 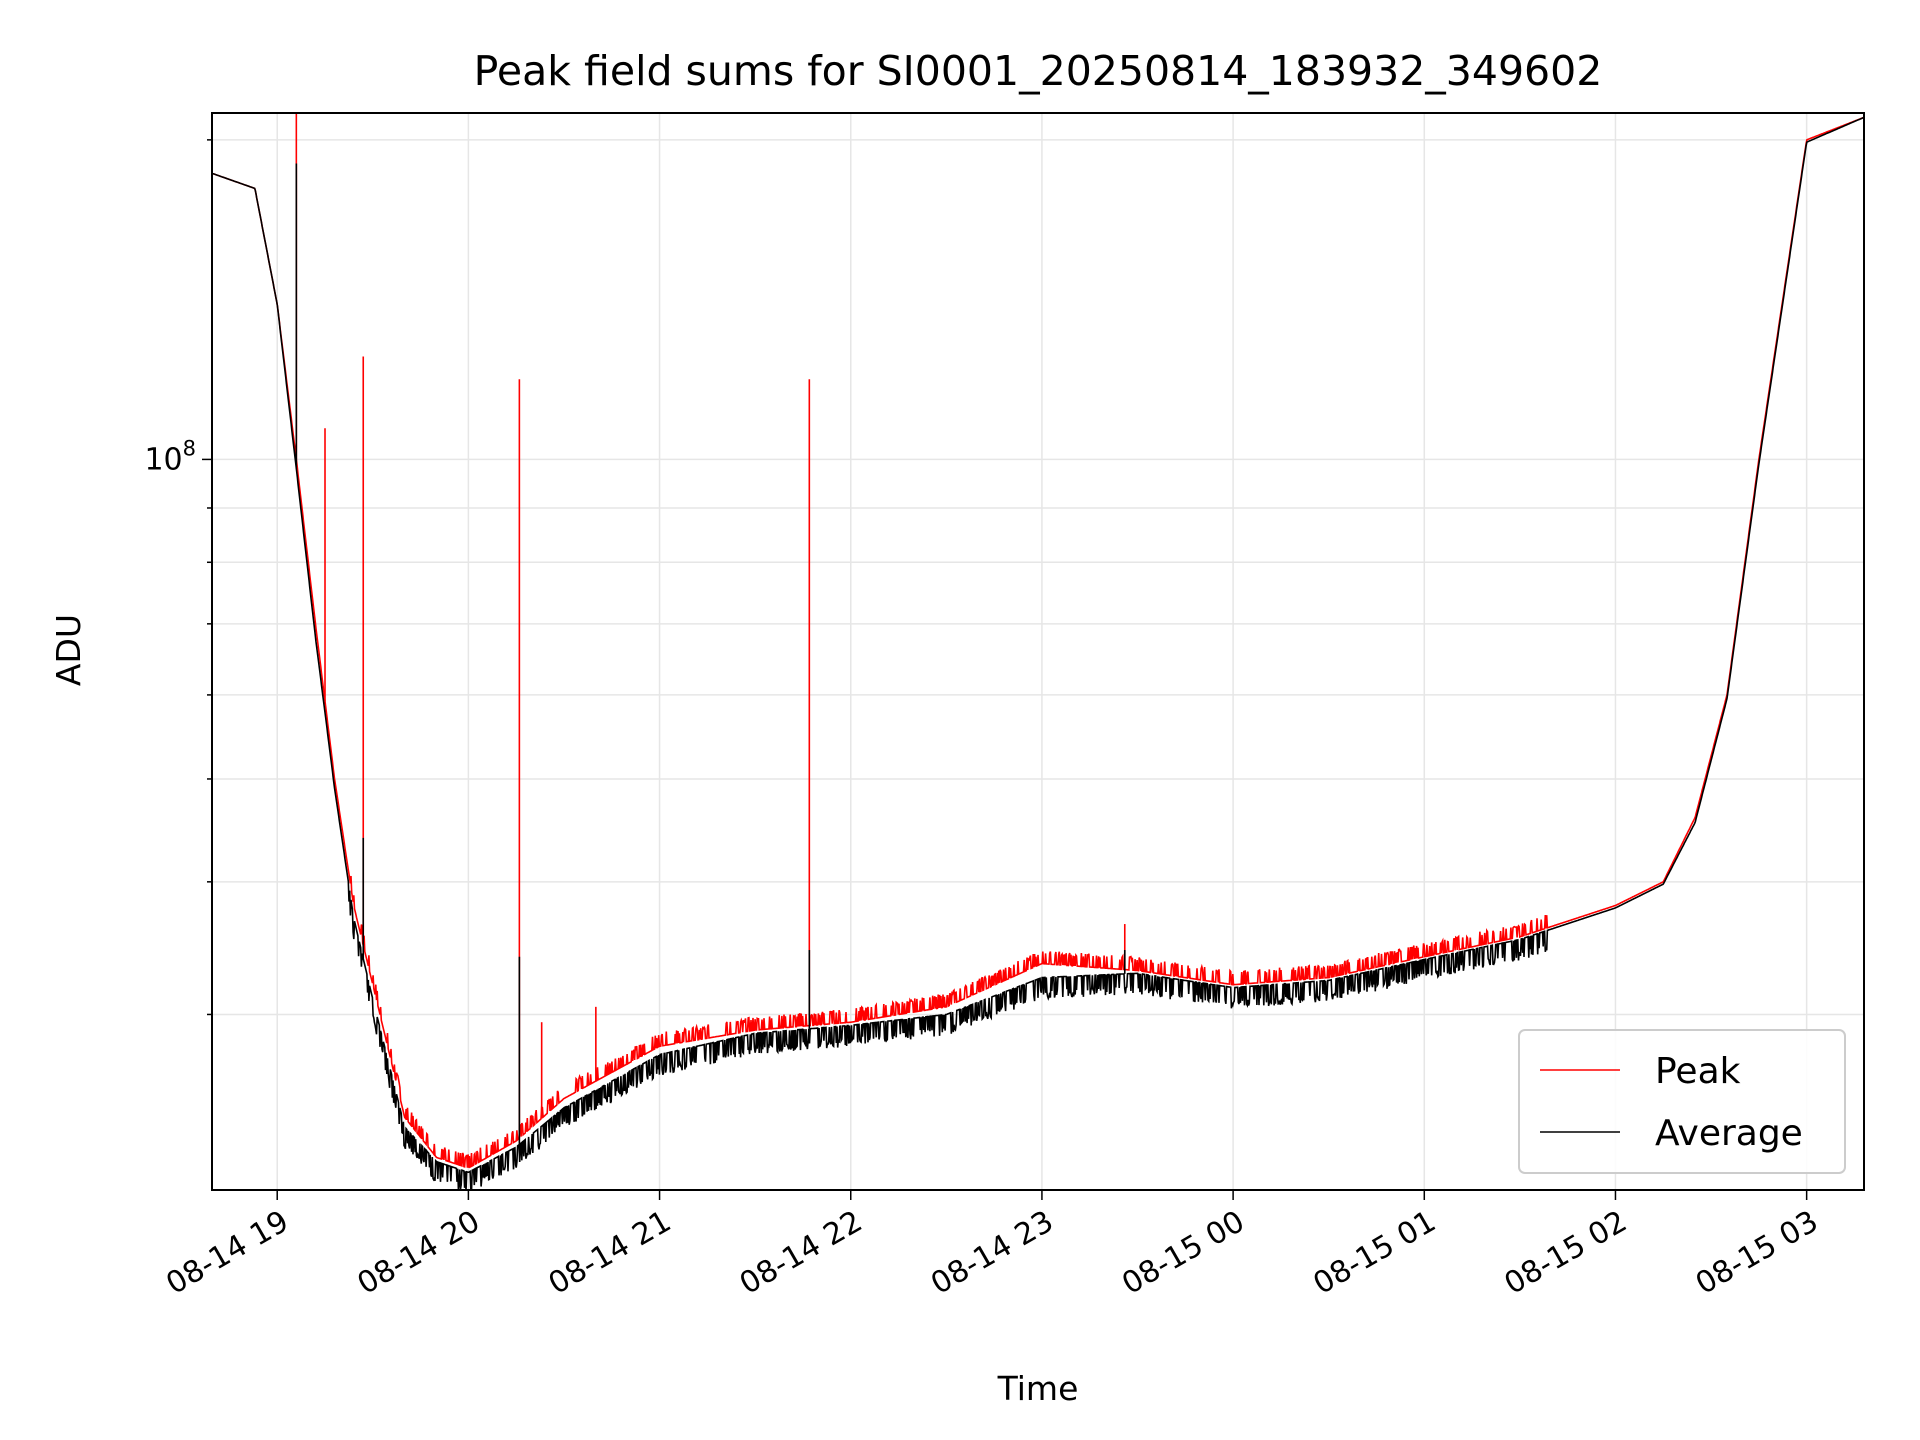 What do you see at coordinates (1729, 1133) in the screenshot?
I see `legend-label-average: Average` at bounding box center [1729, 1133].